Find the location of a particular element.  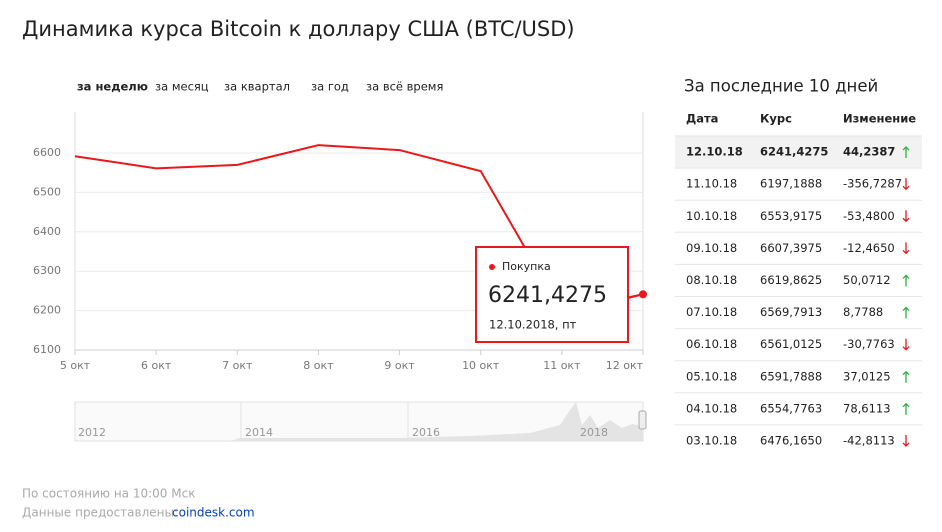

cell-rate: 6607,3975 is located at coordinates (791, 248).